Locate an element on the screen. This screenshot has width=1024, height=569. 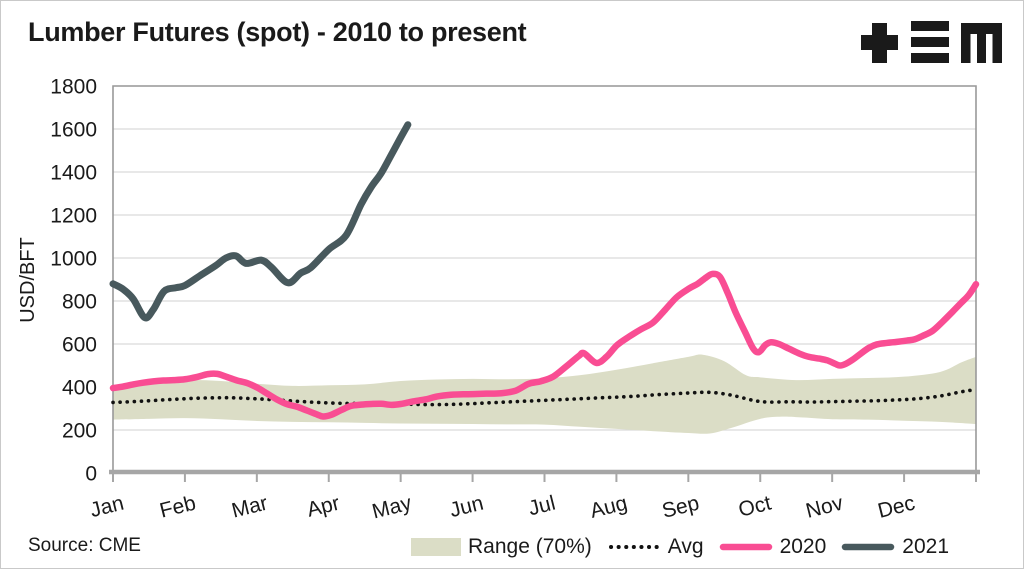
x-tick-label: Sep is located at coordinates (681, 507).